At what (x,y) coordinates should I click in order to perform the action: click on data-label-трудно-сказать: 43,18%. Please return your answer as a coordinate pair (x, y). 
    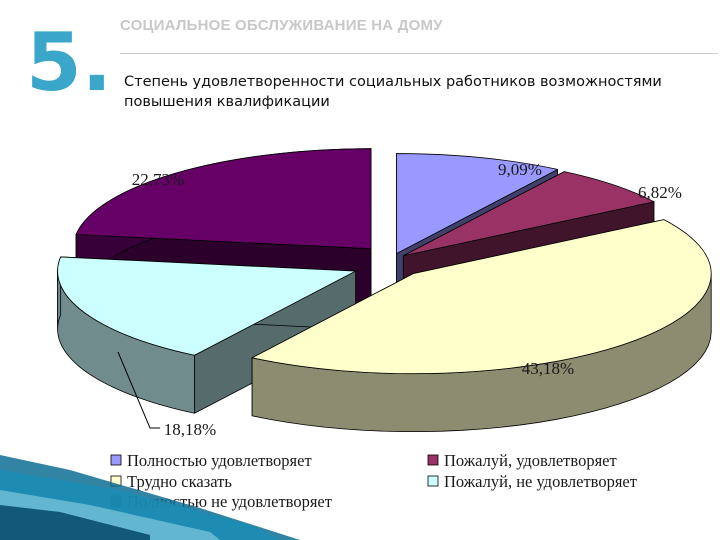
    Looking at the image, I should click on (548, 368).